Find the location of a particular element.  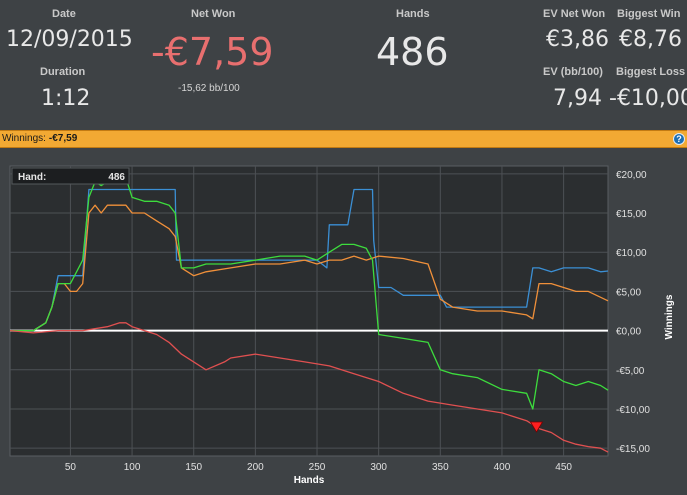

x-tick-label: 400 is located at coordinates (502, 467).